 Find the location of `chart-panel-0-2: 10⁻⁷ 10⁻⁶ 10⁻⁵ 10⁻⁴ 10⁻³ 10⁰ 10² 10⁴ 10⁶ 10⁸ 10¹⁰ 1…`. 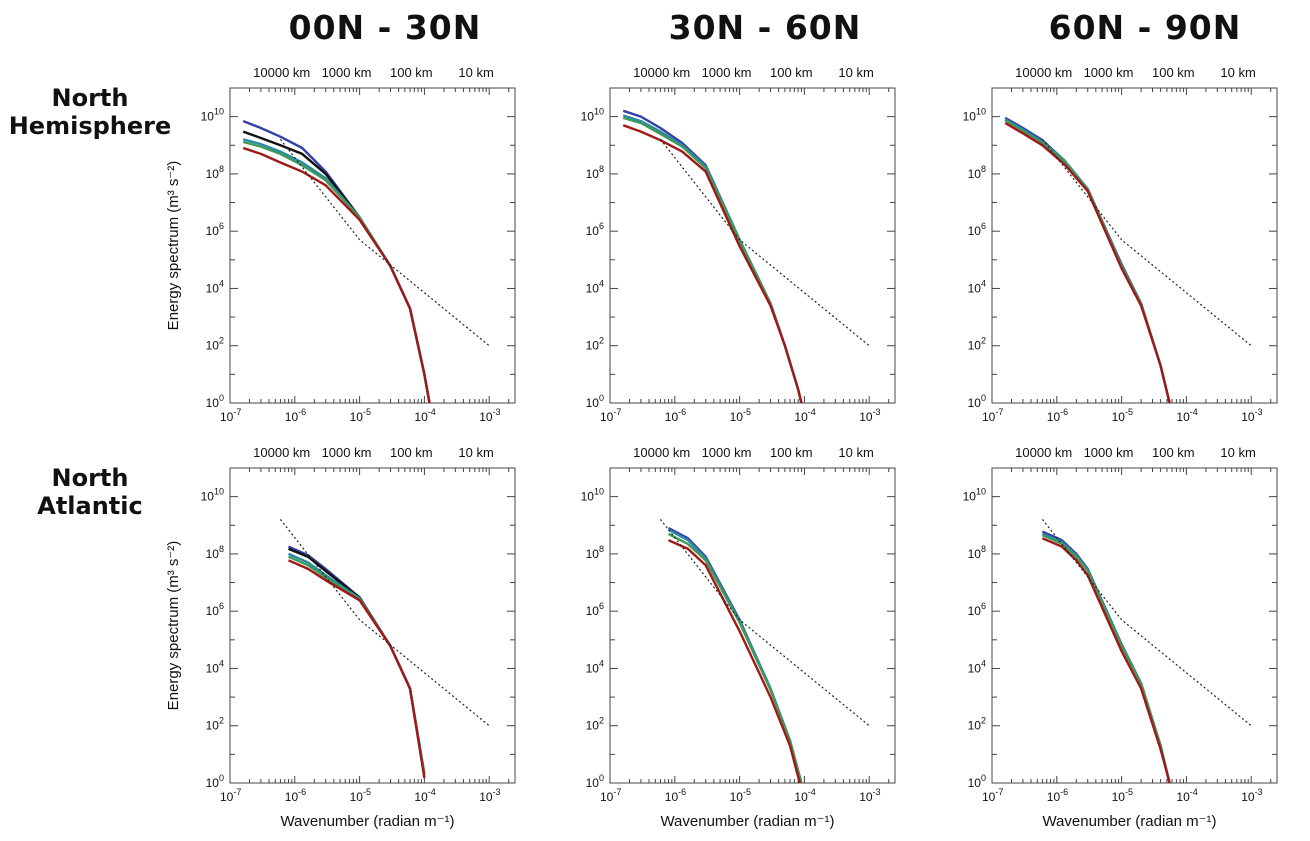

chart-panel-0-2: 10⁻⁷ 10⁻⁶ 10⁻⁵ 10⁻⁴ 10⁻³ 10⁰ 10² 10⁴ 10⁶ 10⁸ 10¹⁰ 1… is located at coordinates (1120, 244).